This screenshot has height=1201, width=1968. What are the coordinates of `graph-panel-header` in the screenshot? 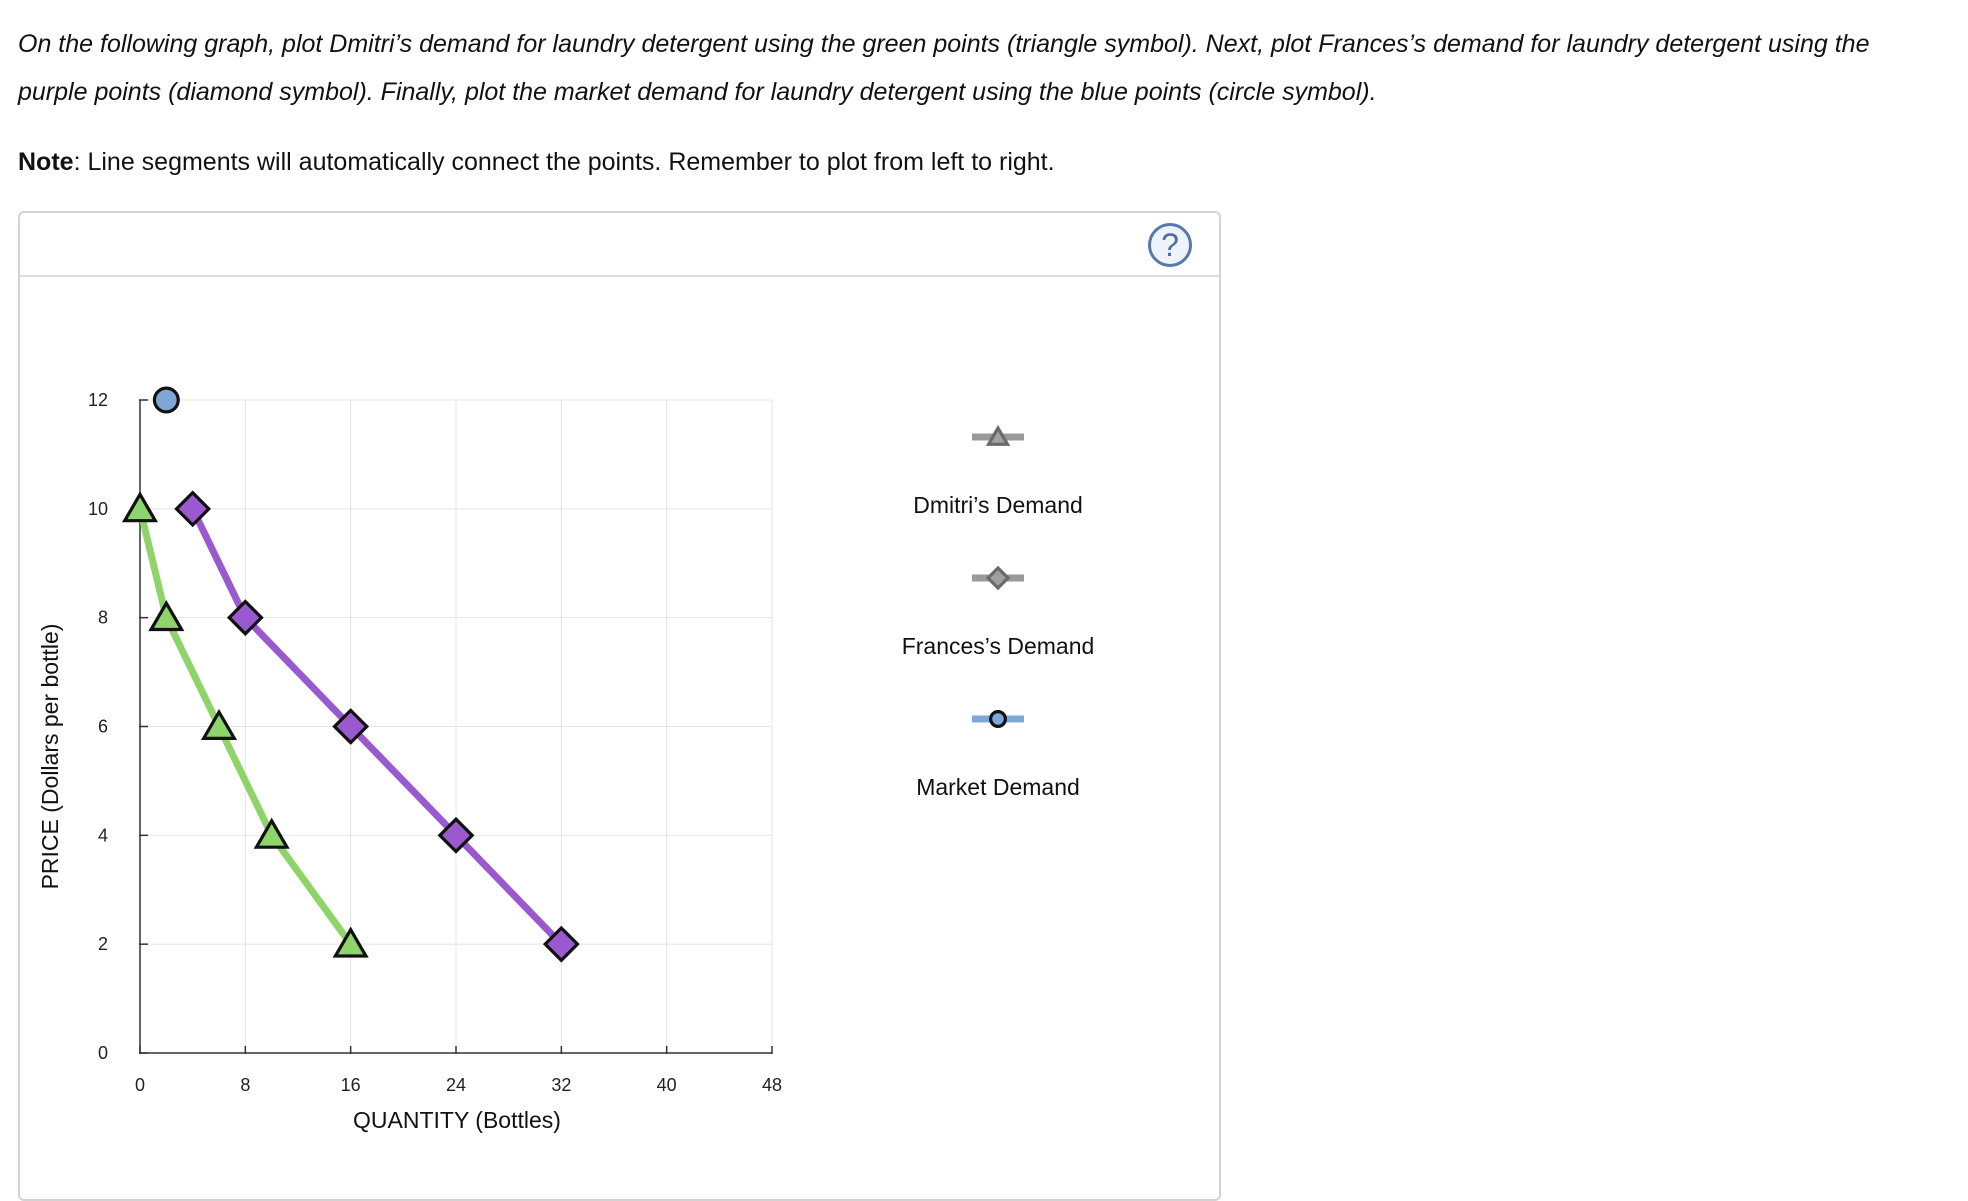 It's located at (619, 245).